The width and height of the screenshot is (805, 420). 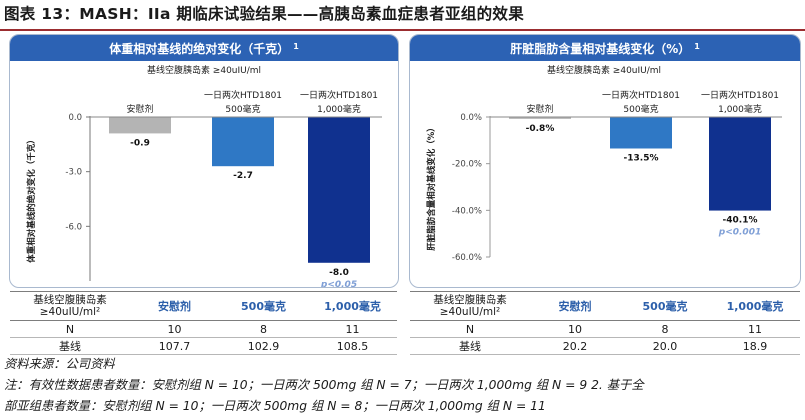 I want to click on table-cell: 108.5, so click(x=352, y=346).